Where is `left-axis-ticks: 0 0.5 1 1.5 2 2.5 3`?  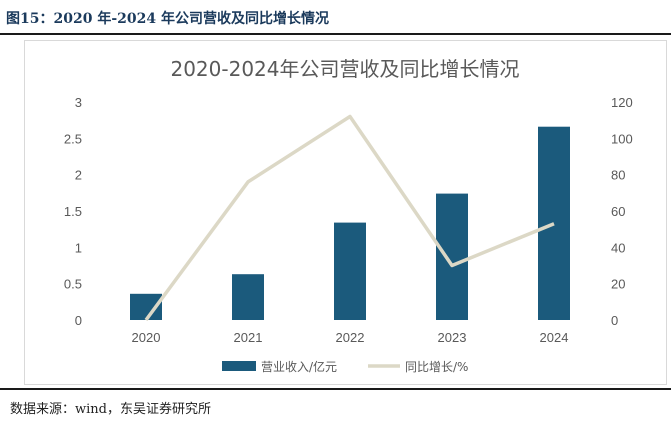 left-axis-ticks: 0 0.5 1 1.5 2 2.5 3 is located at coordinates (73, 211).